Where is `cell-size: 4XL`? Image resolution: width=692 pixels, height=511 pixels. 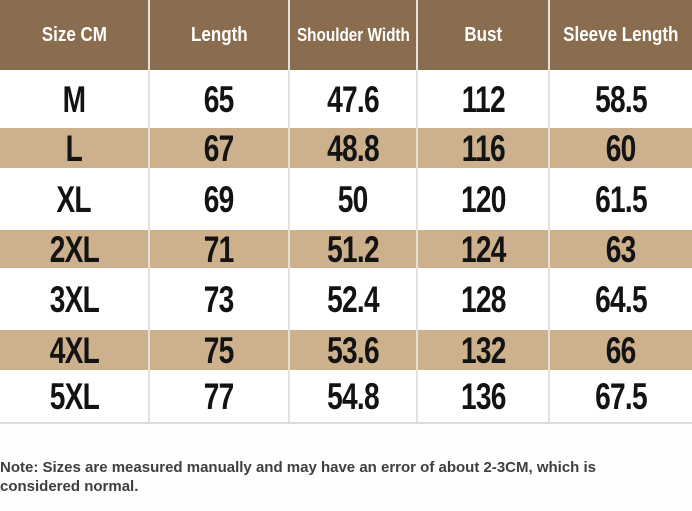
cell-size: 4XL is located at coordinates (75, 350).